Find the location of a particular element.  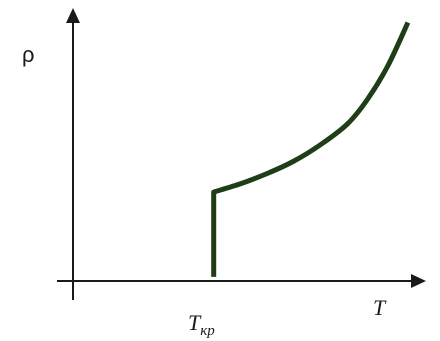

x-tick-label: Tкр is located at coordinates (201, 324).